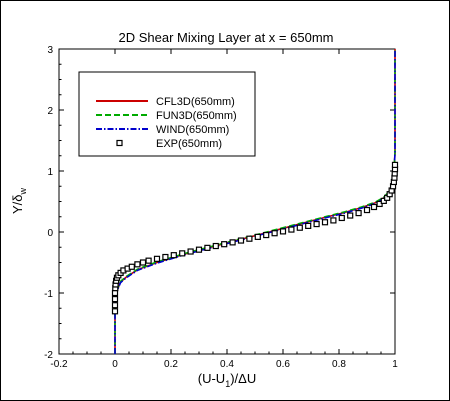 This screenshot has height=401, width=450. What do you see at coordinates (50, 172) in the screenshot?
I see `y-tick-label: 1` at bounding box center [50, 172].